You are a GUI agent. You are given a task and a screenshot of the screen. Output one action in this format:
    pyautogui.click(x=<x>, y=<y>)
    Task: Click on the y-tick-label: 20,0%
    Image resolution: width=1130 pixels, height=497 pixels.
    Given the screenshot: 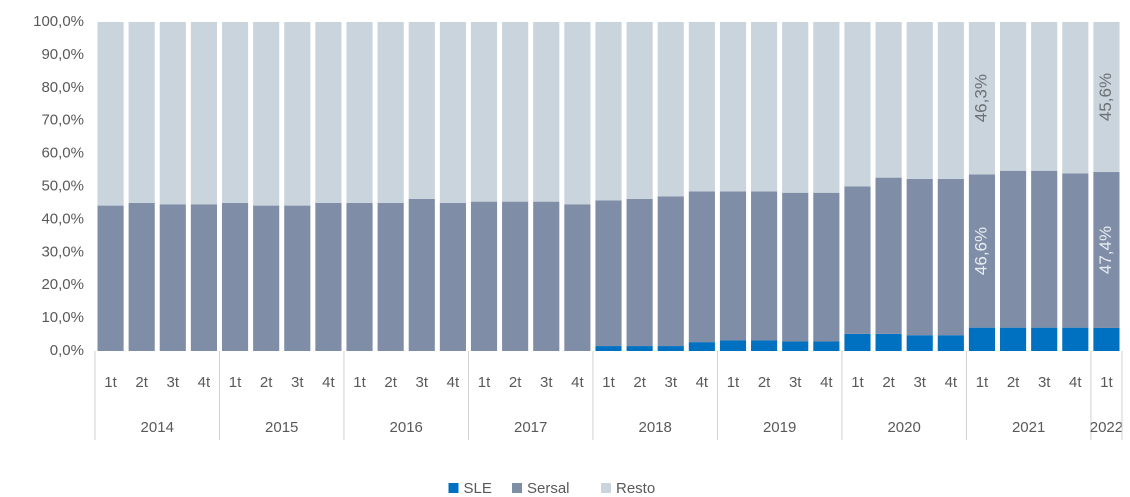 What is the action you would take?
    pyautogui.click(x=62, y=284)
    